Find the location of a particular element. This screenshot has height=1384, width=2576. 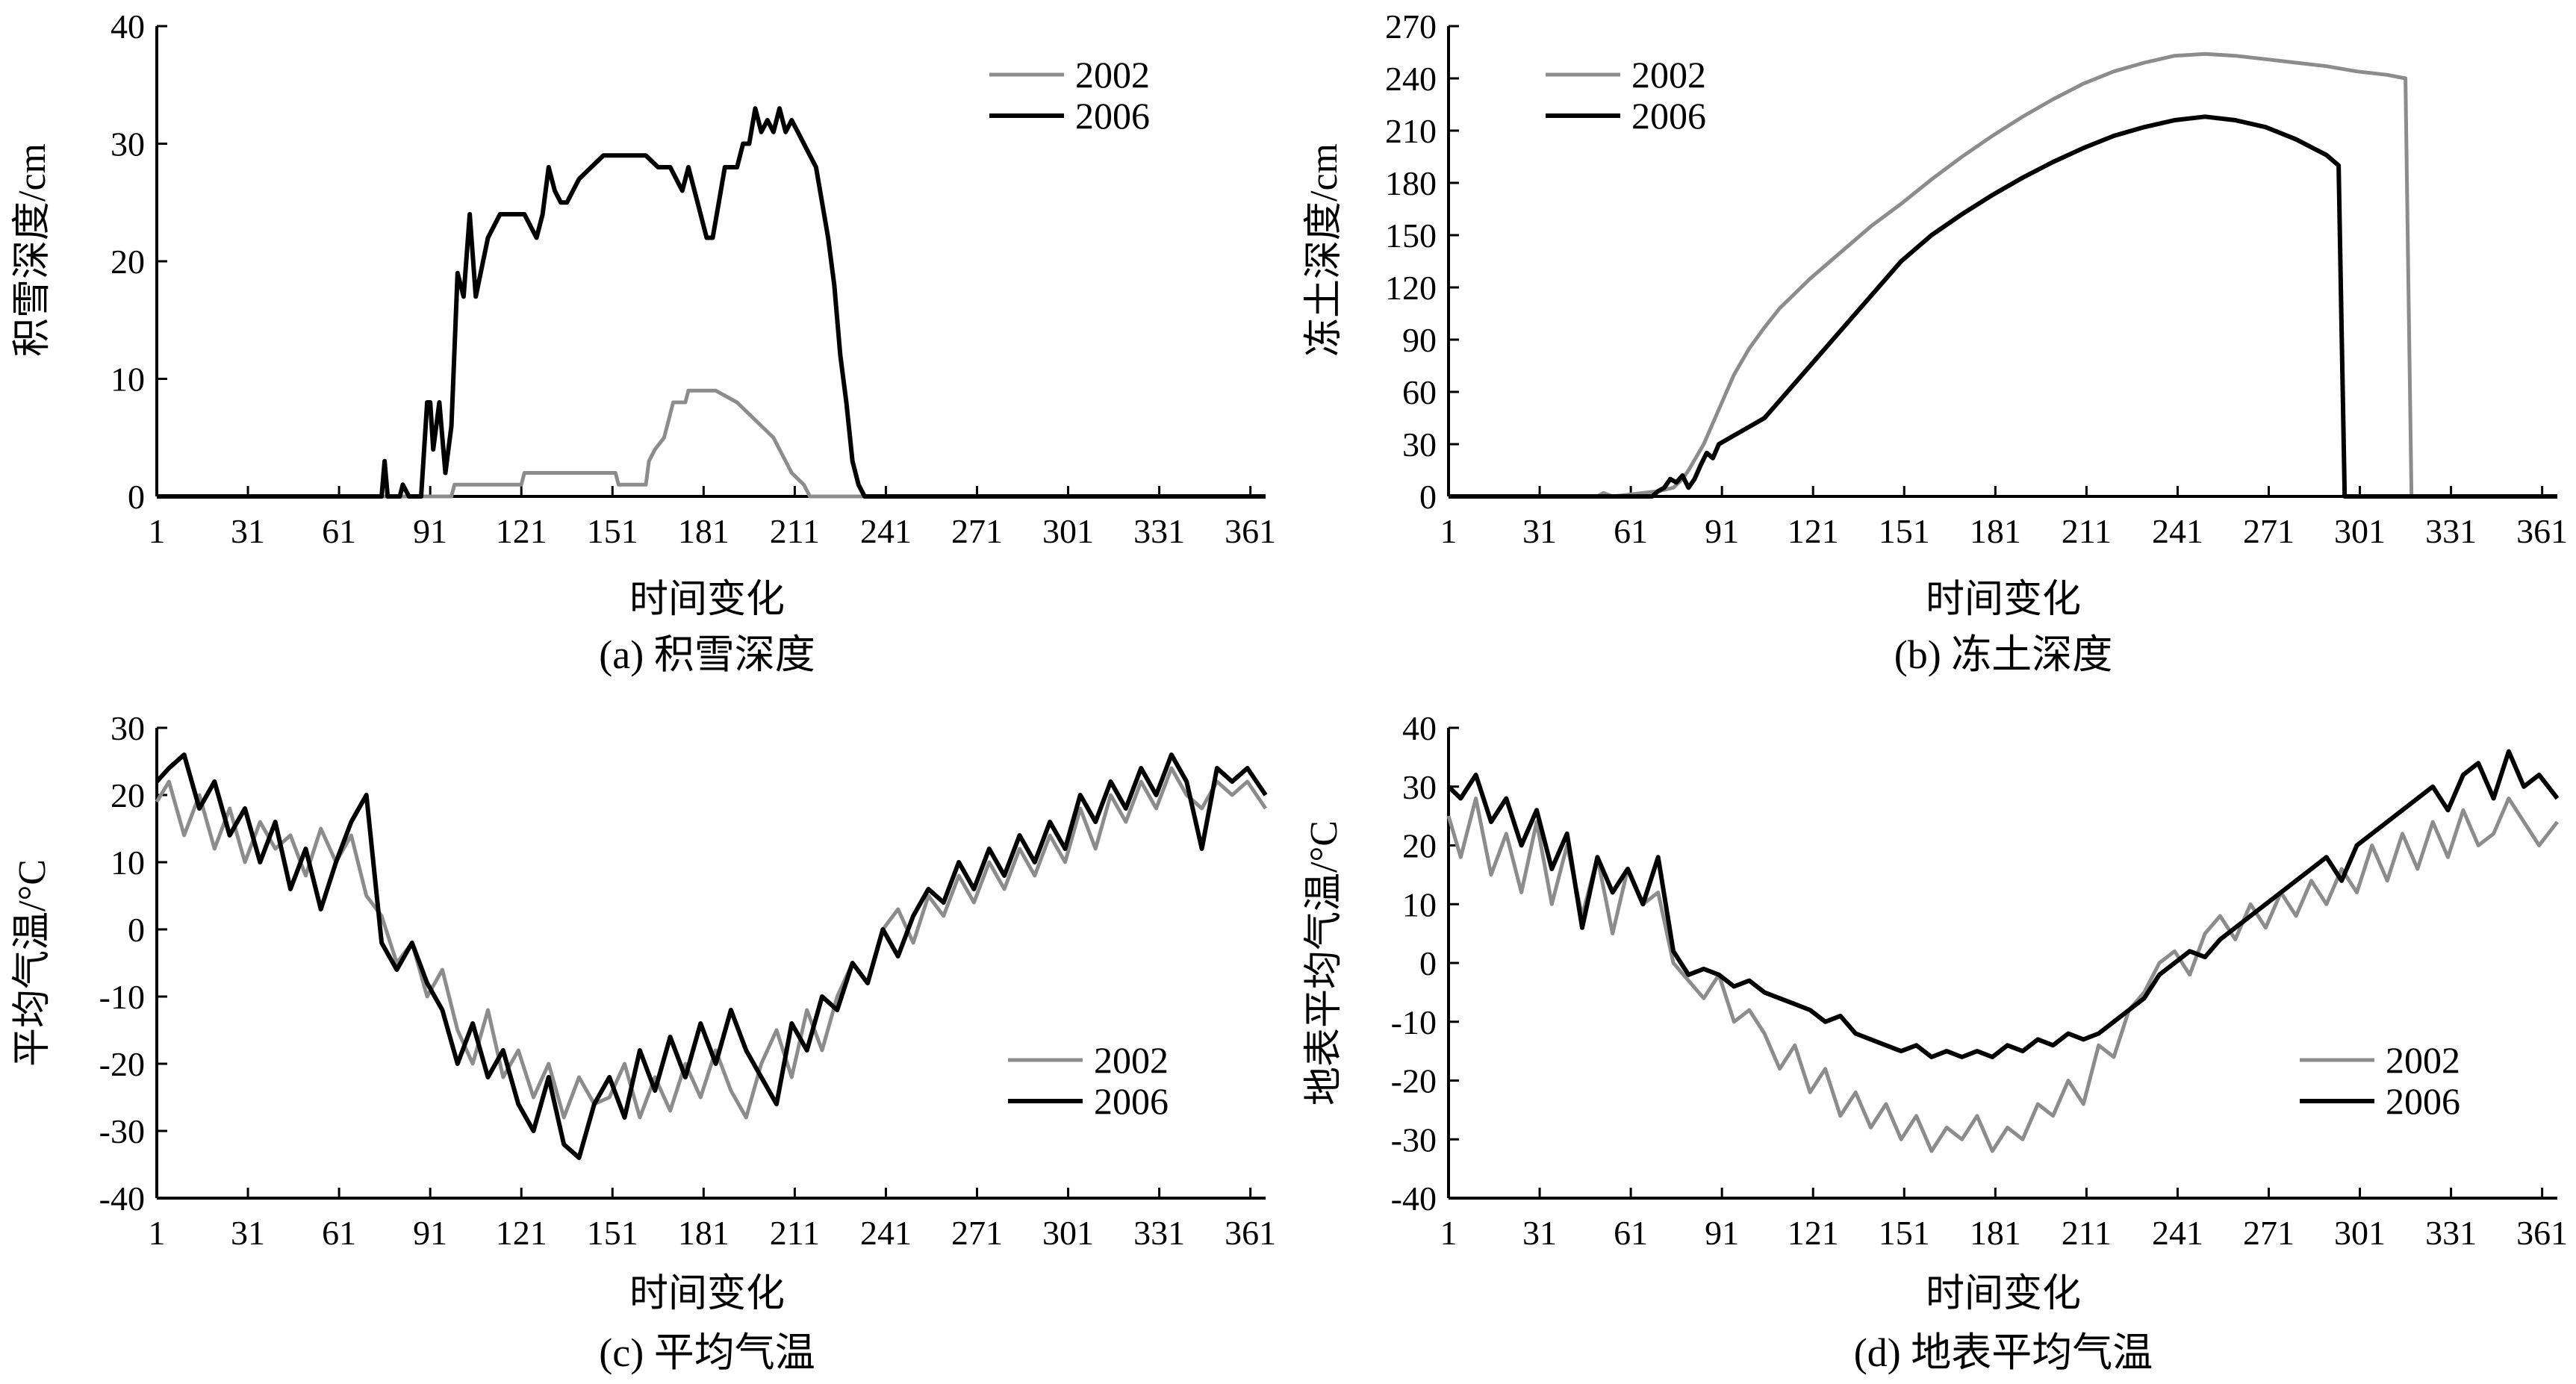

panel-c-ylabel: 平均气温/°C is located at coordinates (32, 963).